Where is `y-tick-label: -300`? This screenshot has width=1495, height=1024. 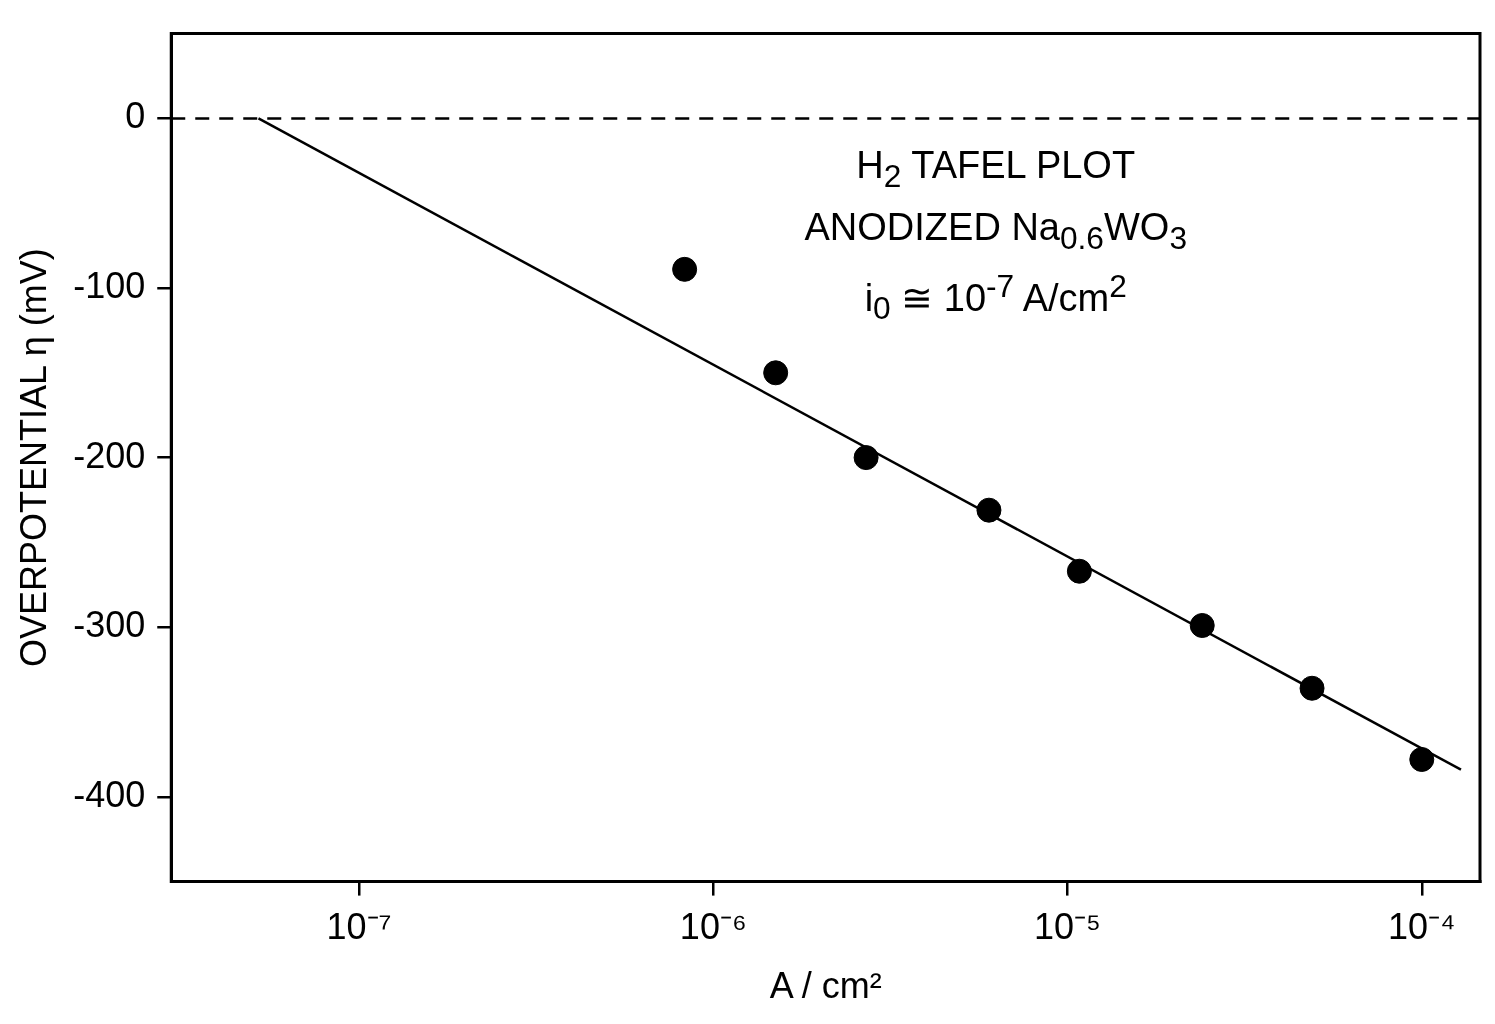 y-tick-label: -300 is located at coordinates (109, 625).